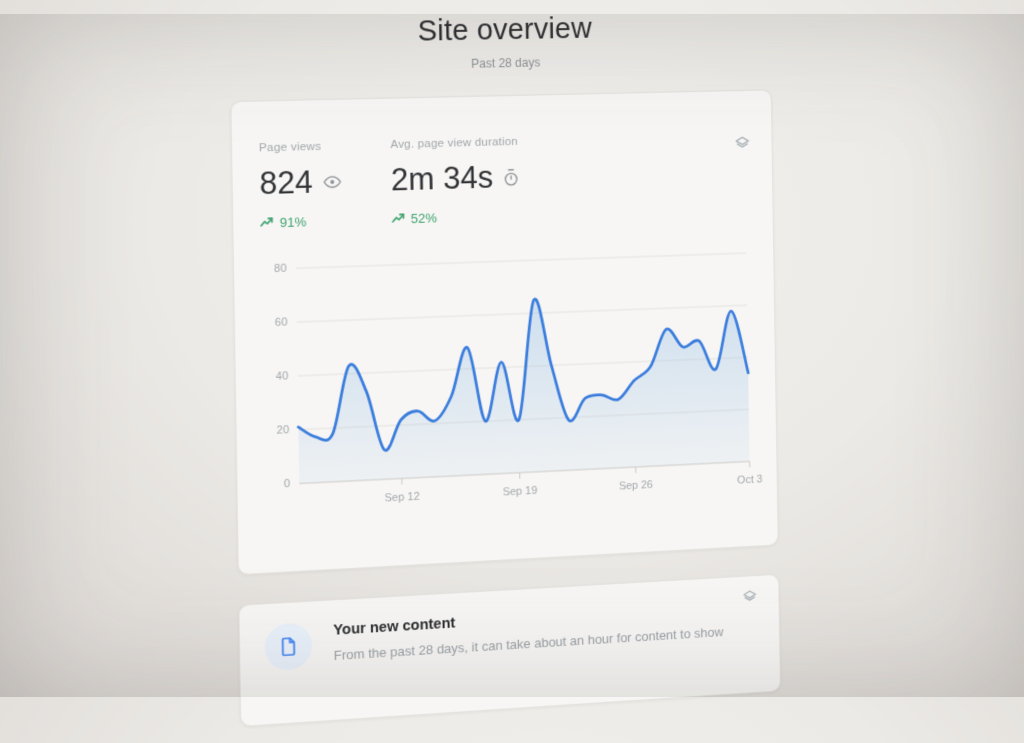 This screenshot has height=743, width=1024. Describe the element at coordinates (293, 222) in the screenshot. I see `delta-value: 91%` at that location.